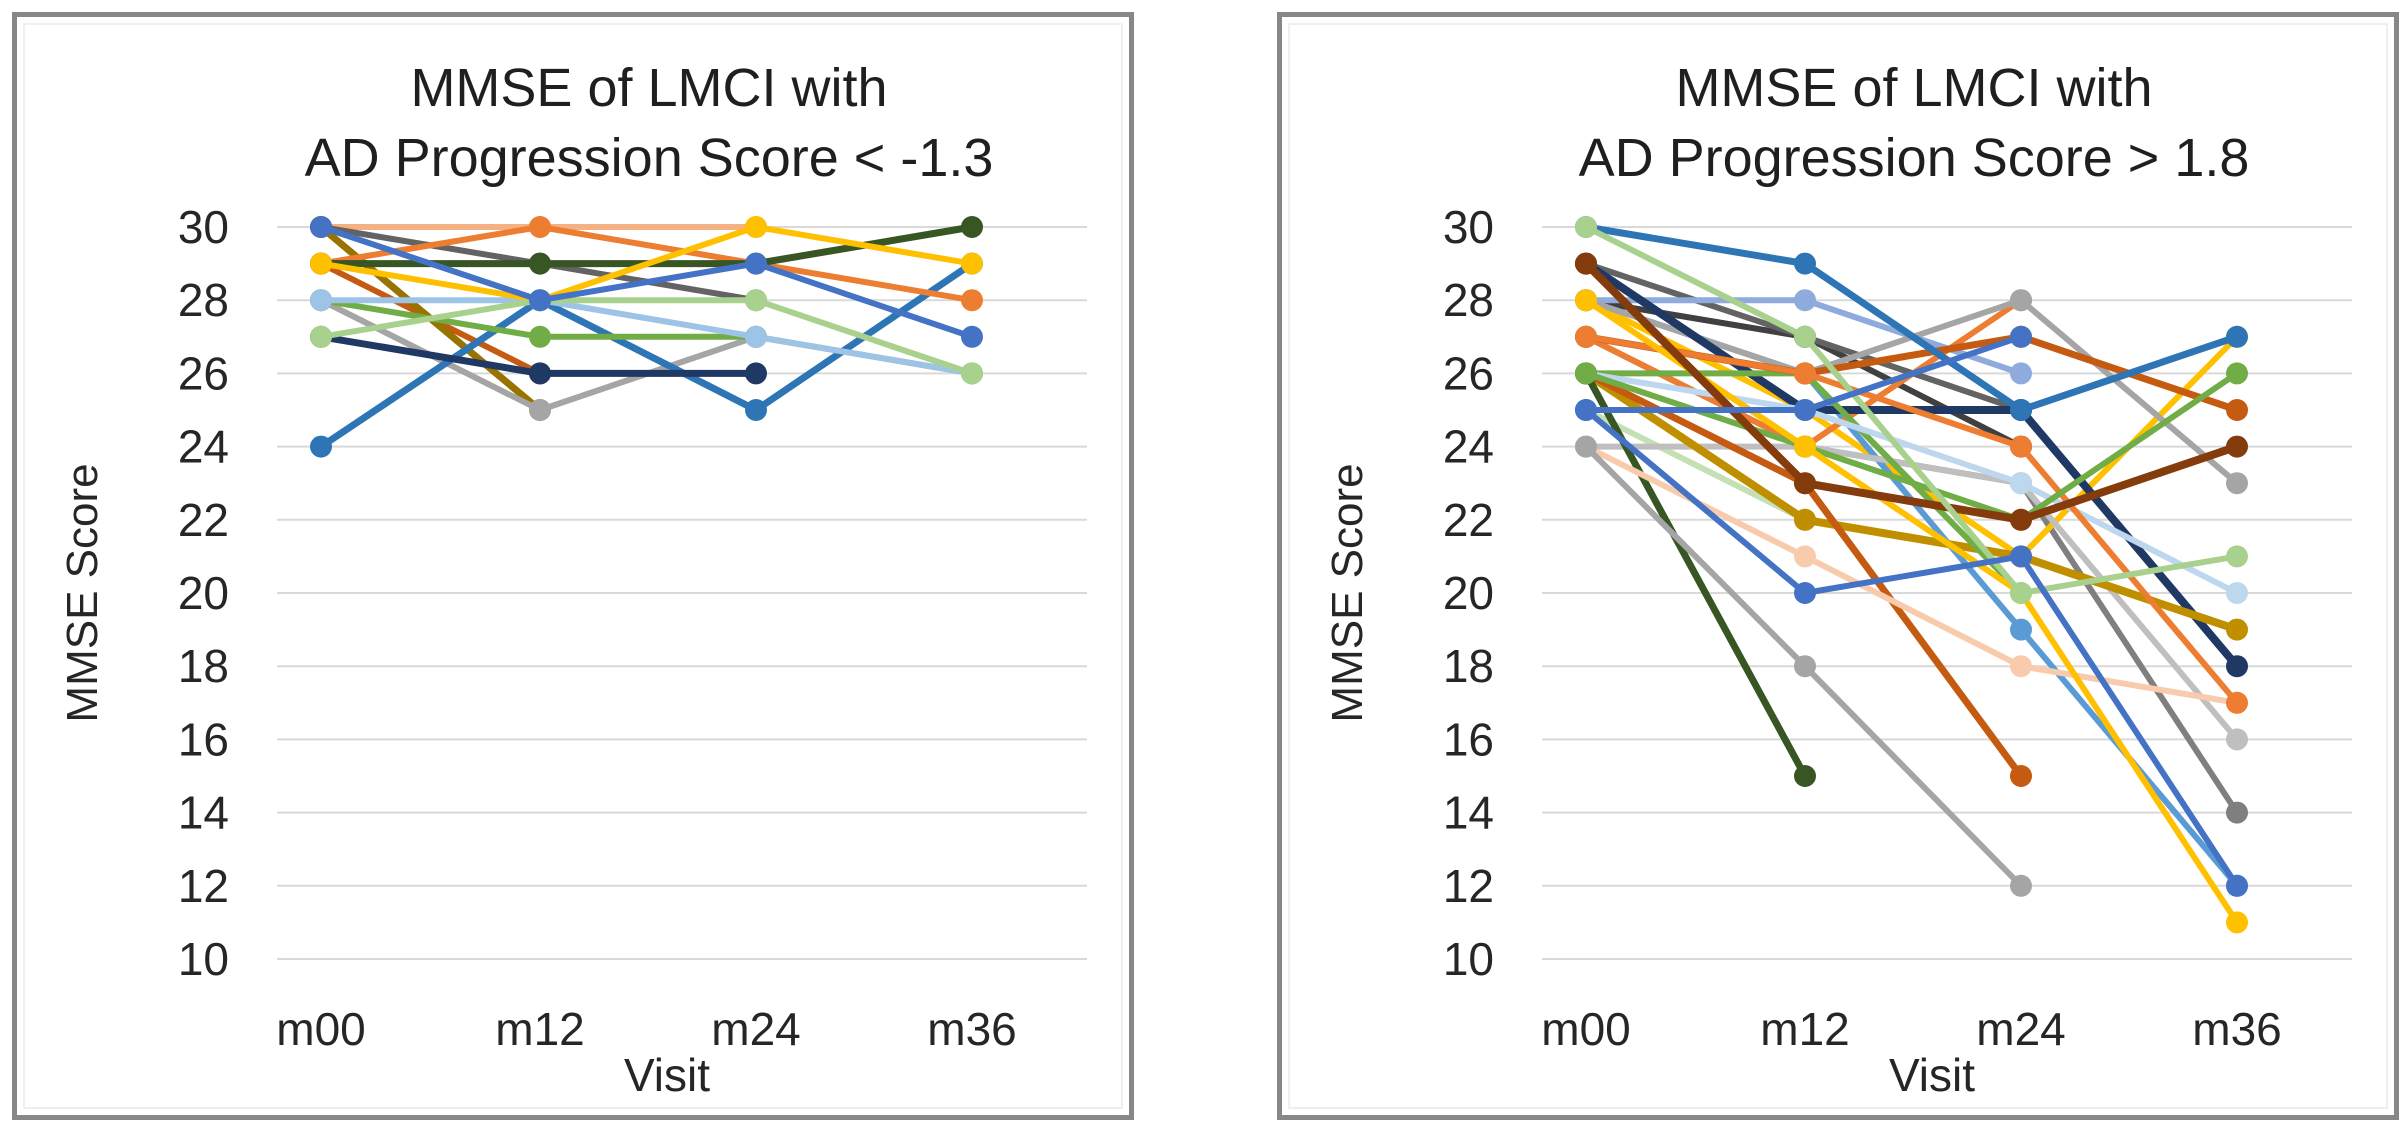  I want to click on x-tick-label-m24: m24, so click(2020, 1029).